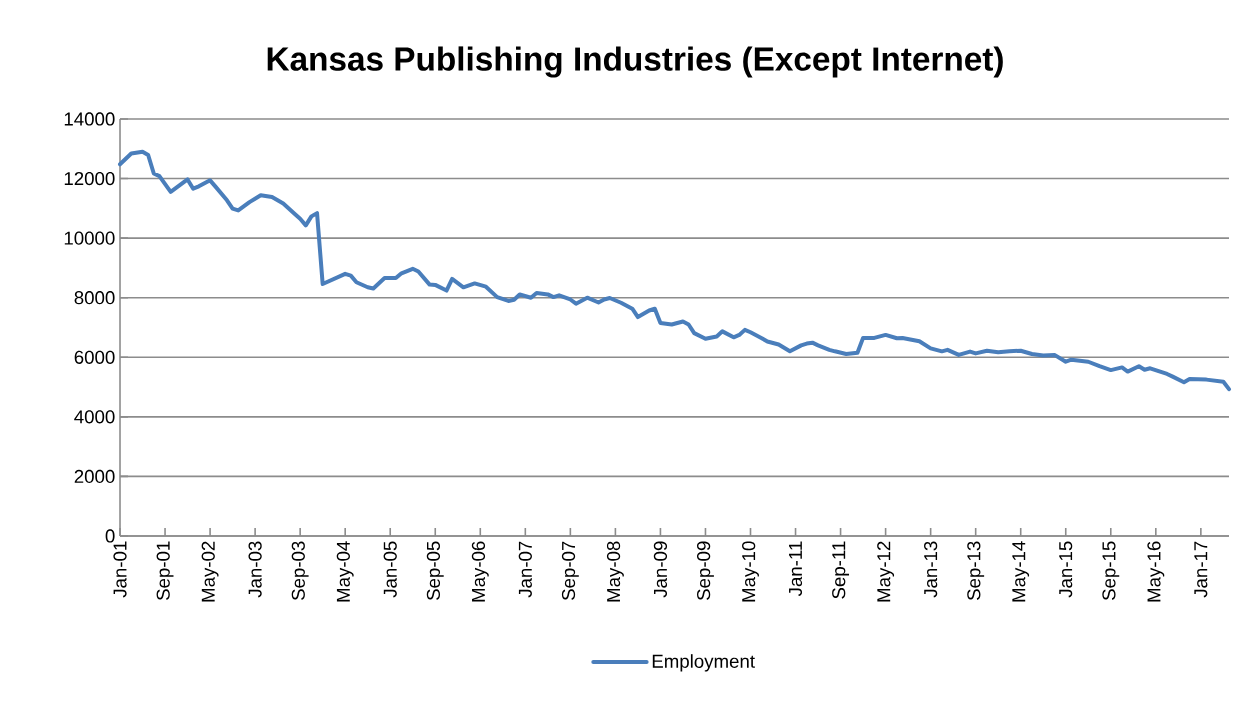 The height and width of the screenshot is (710, 1257). What do you see at coordinates (110, 536) in the screenshot?
I see `y-tick-label: 0` at bounding box center [110, 536].